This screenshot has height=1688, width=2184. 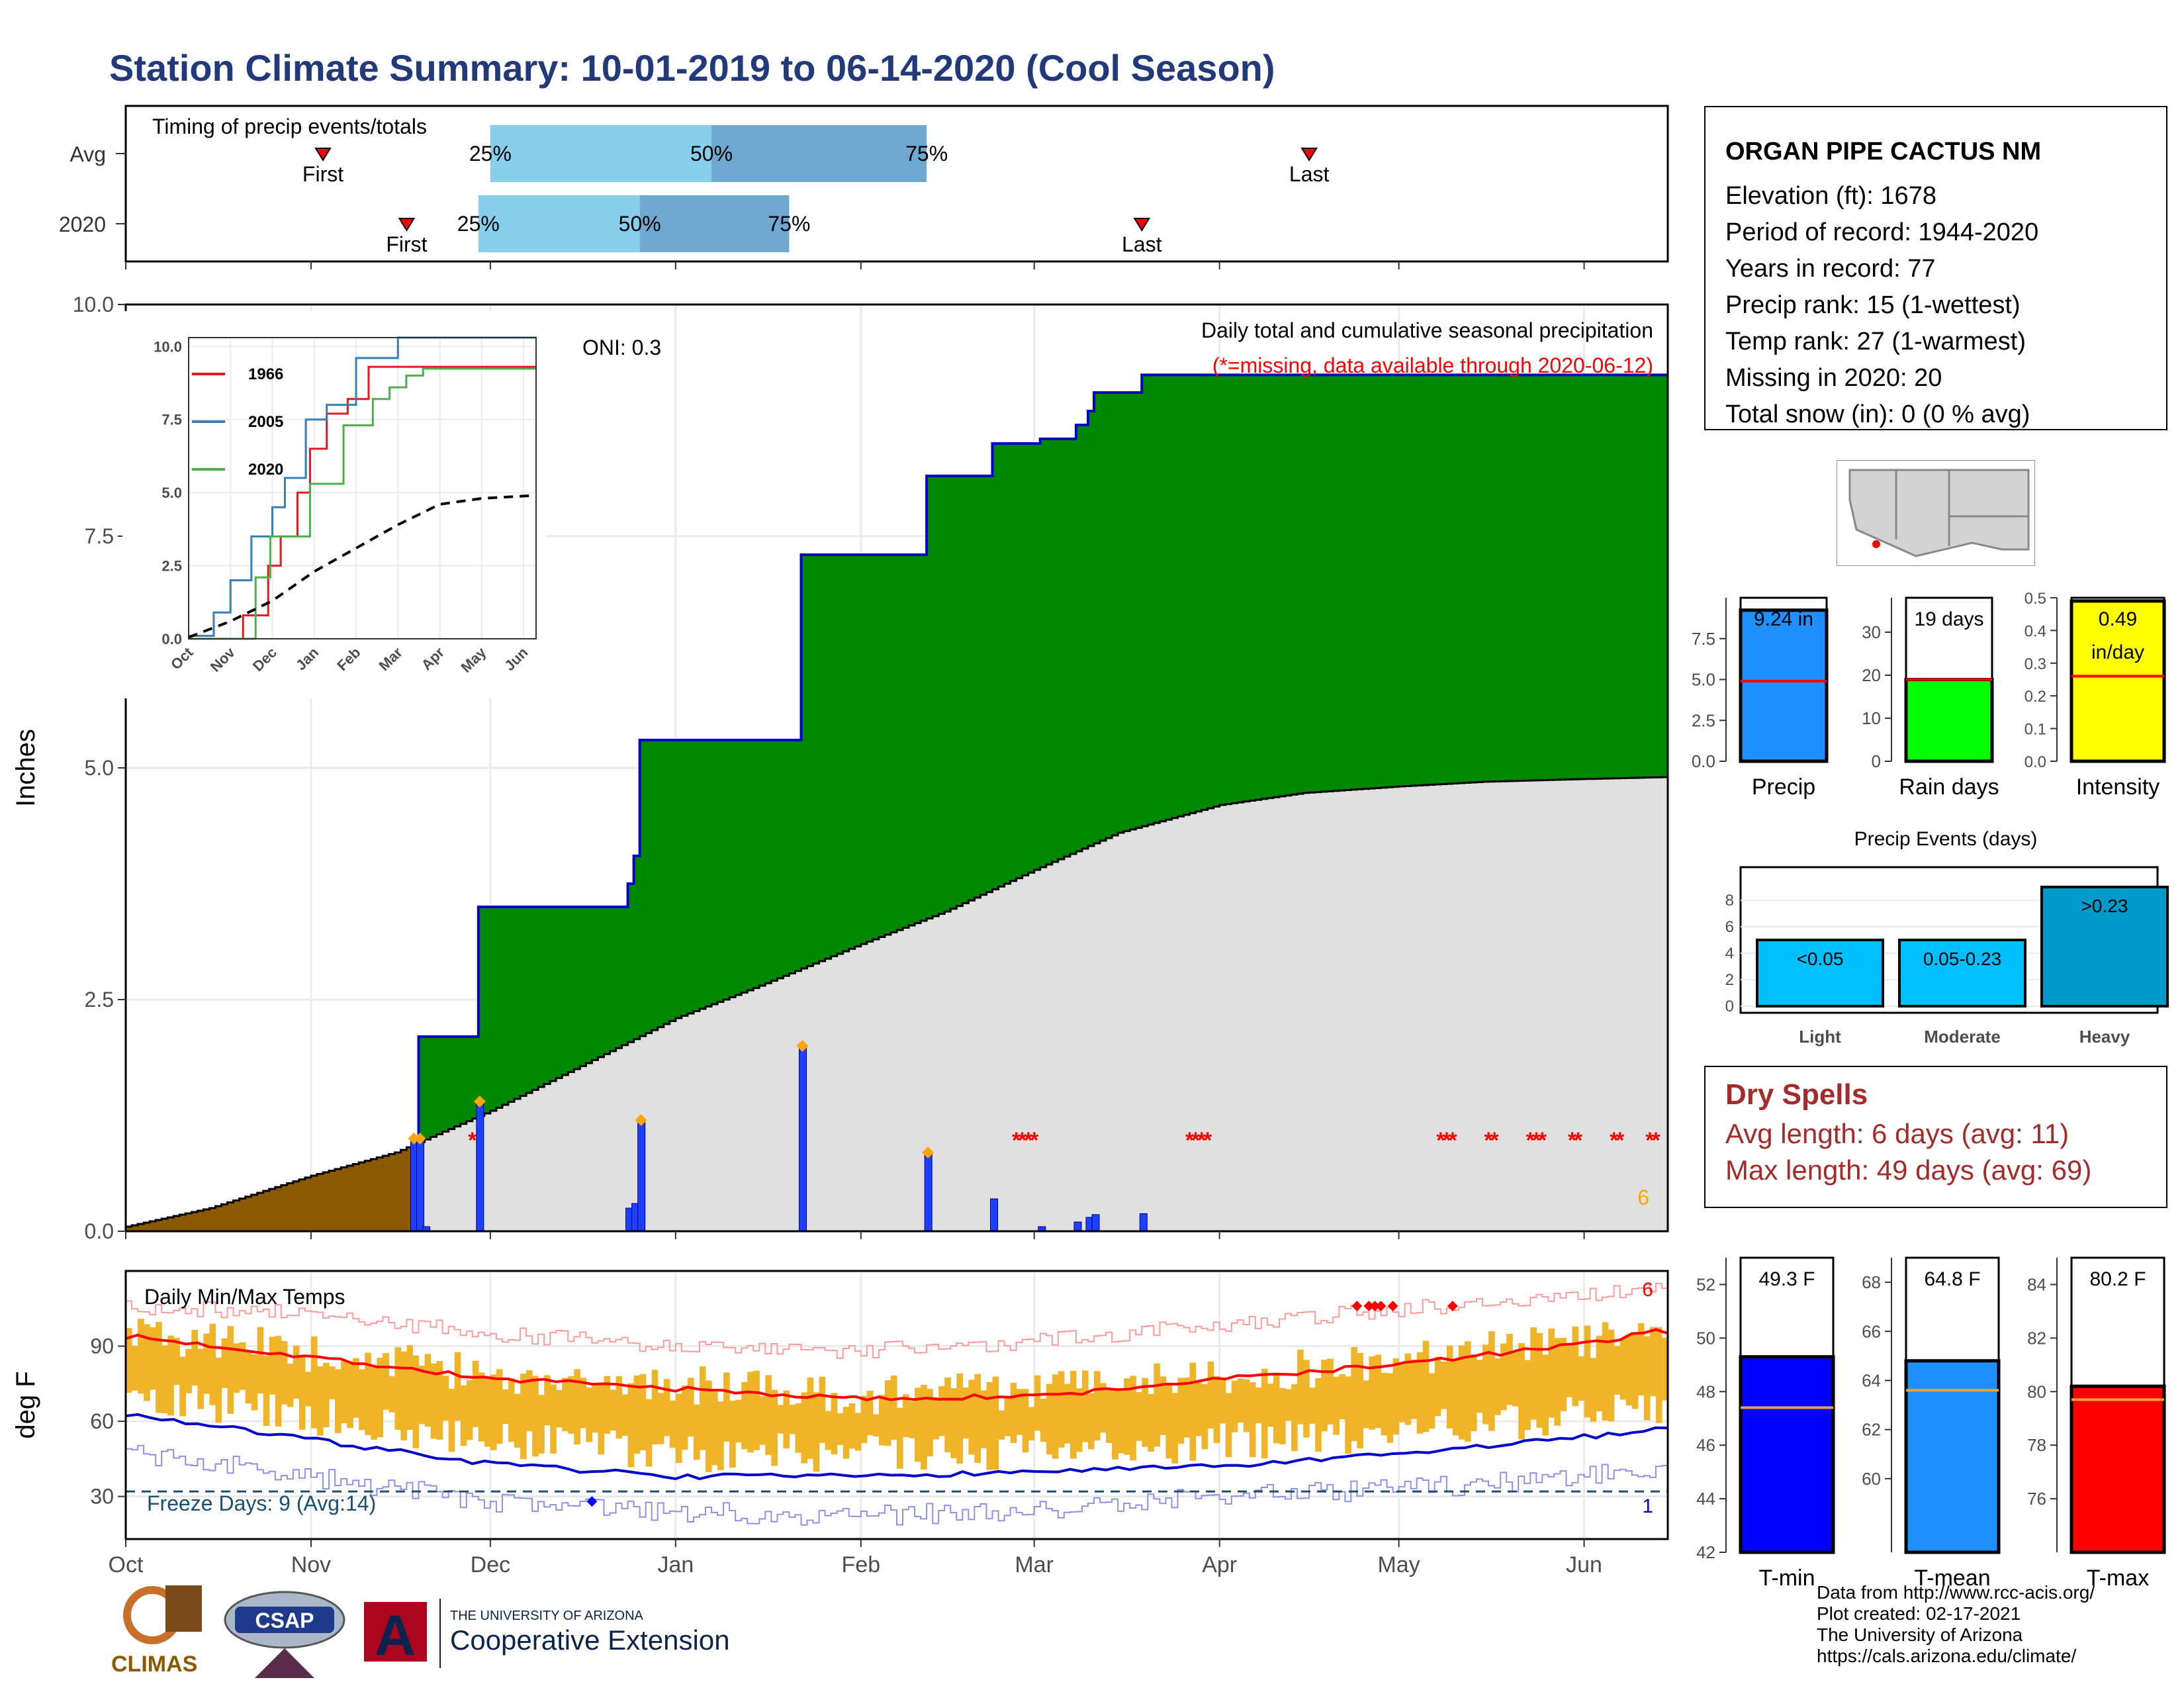 What do you see at coordinates (789, 224) in the screenshot?
I see `timing-q75-label: 75%` at bounding box center [789, 224].